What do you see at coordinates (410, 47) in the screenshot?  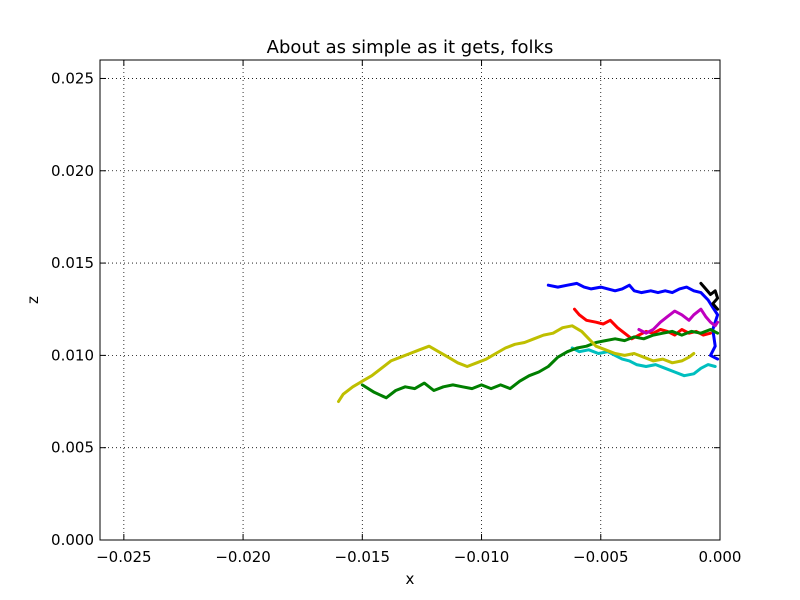 I see `chart-title: About as simple as it gets, folks` at bounding box center [410, 47].